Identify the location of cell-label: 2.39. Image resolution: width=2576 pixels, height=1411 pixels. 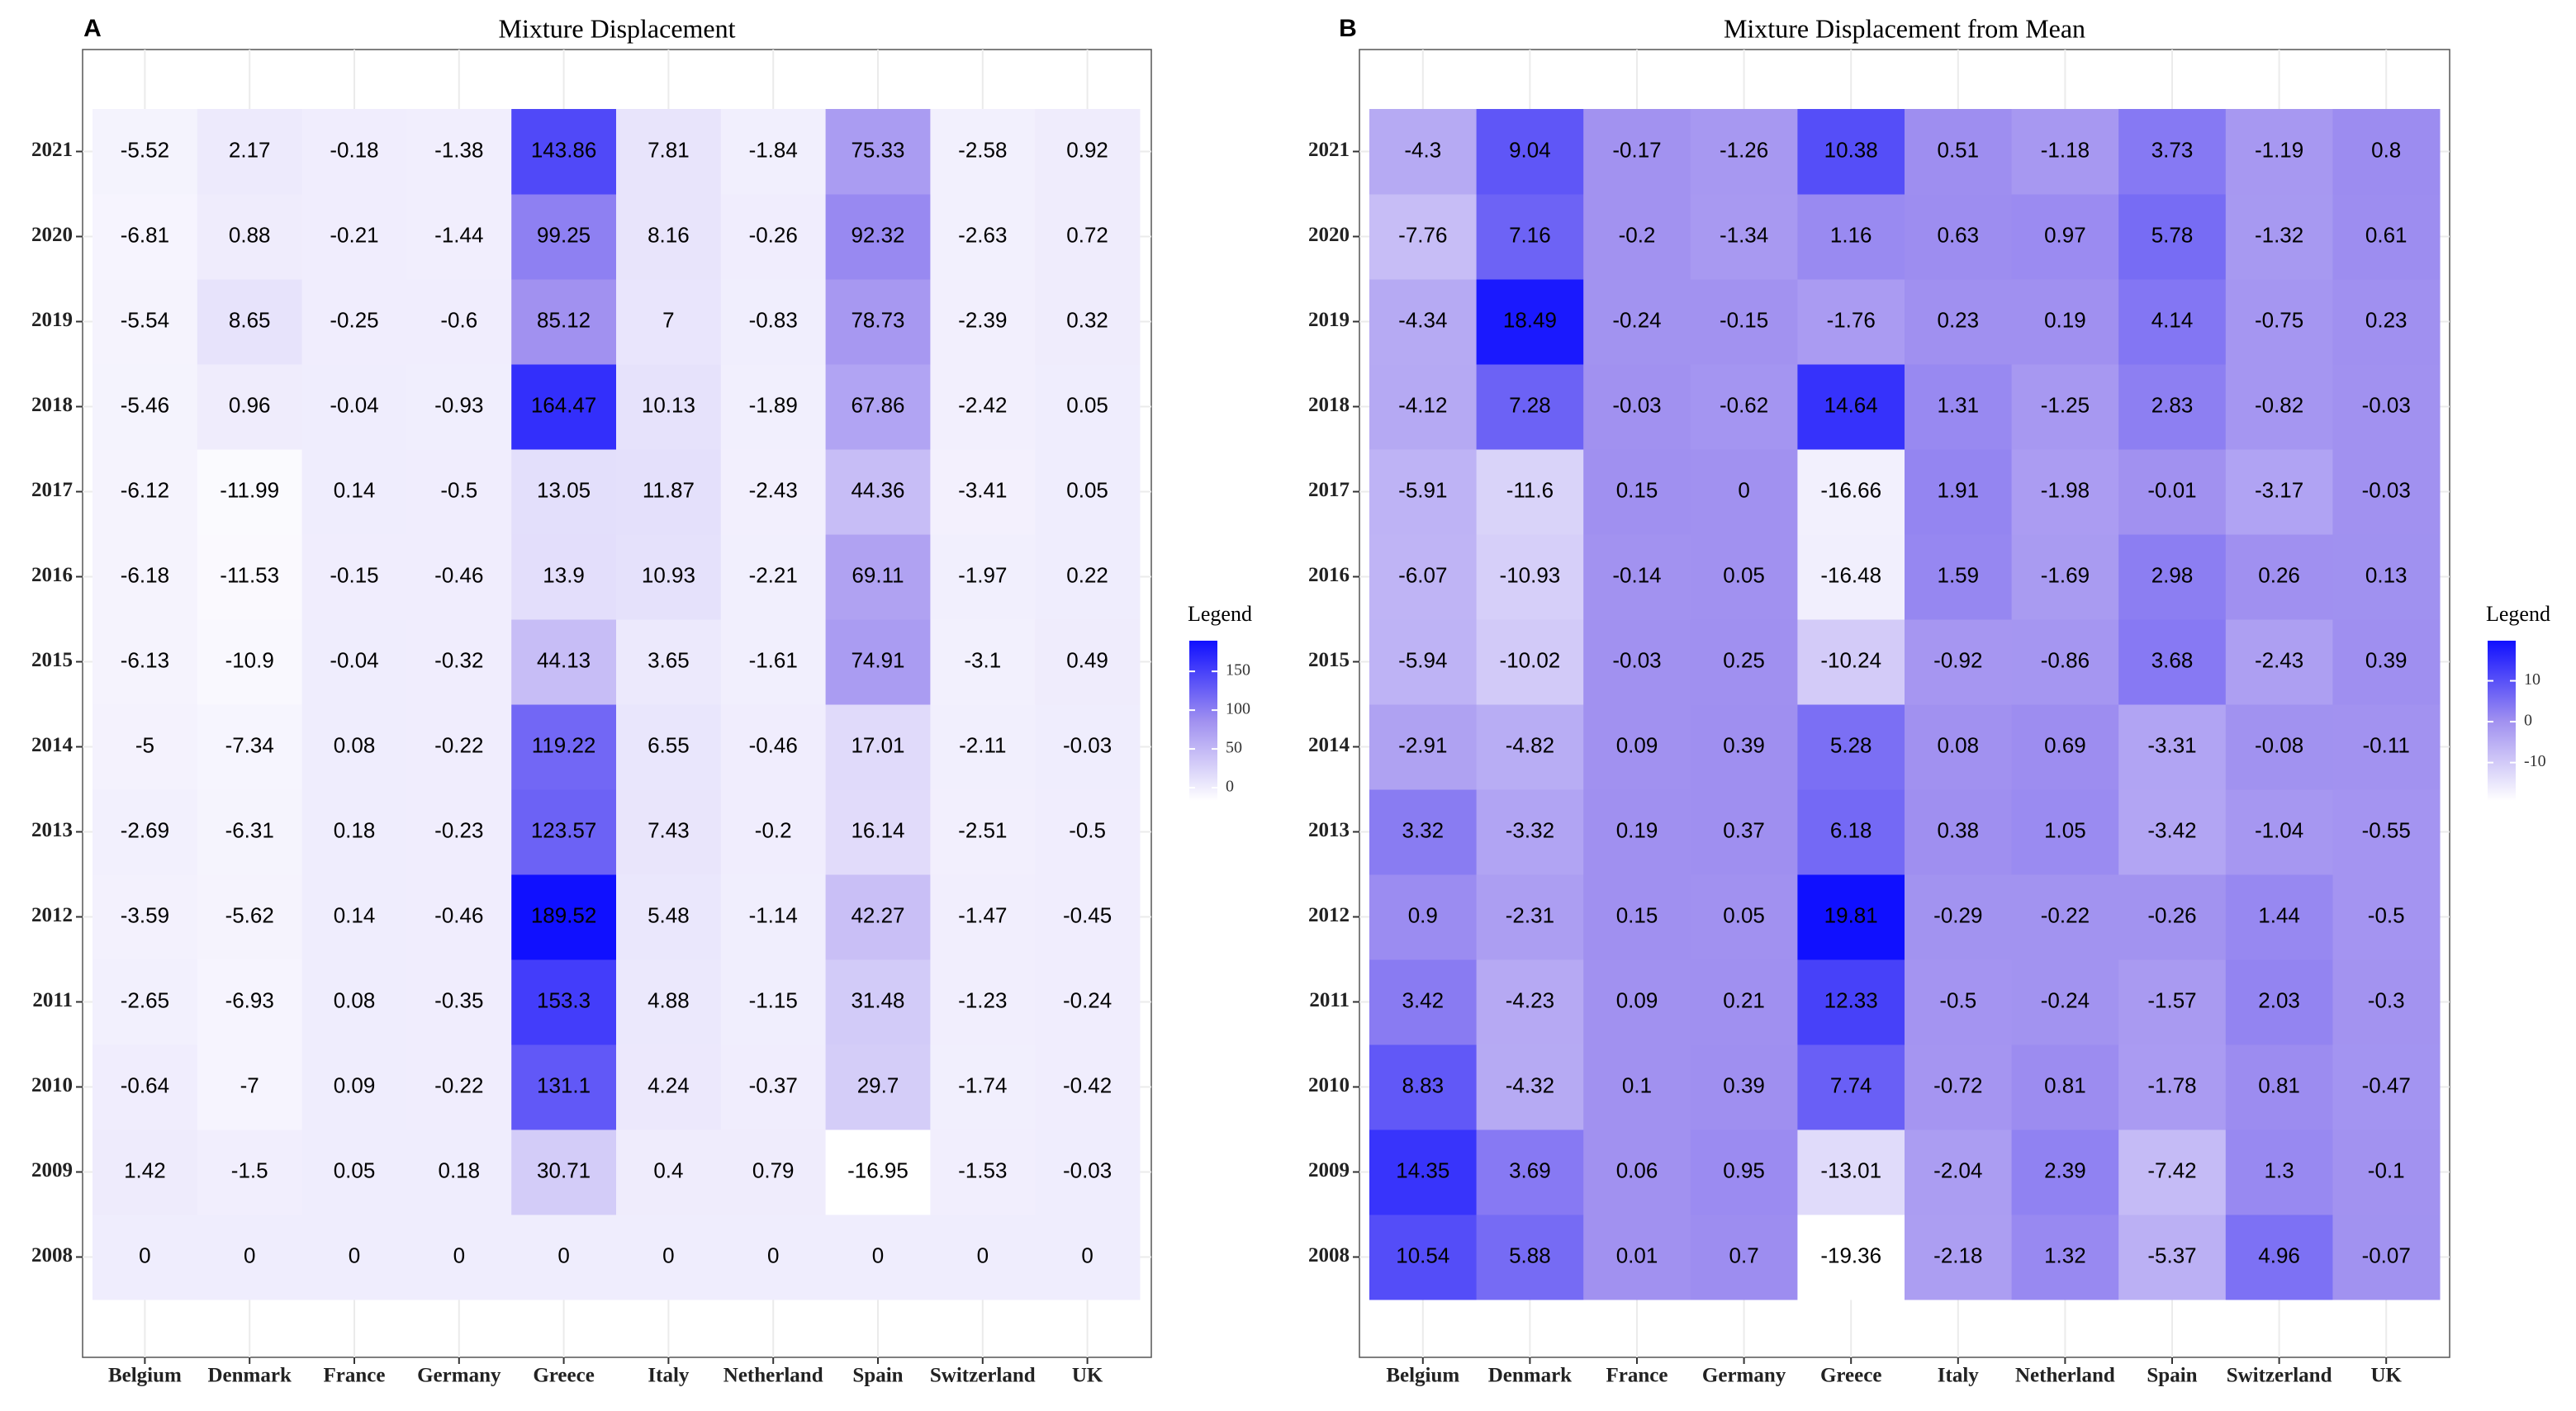
(2065, 1170).